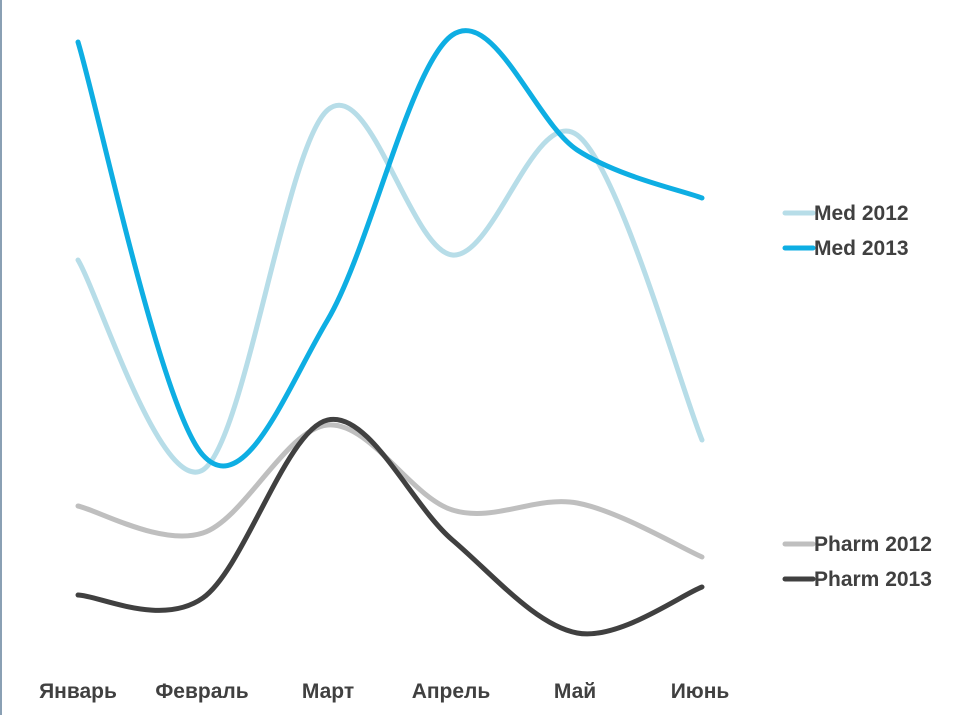  I want to click on legend-label-med-2013: Med 2013, so click(861, 248).